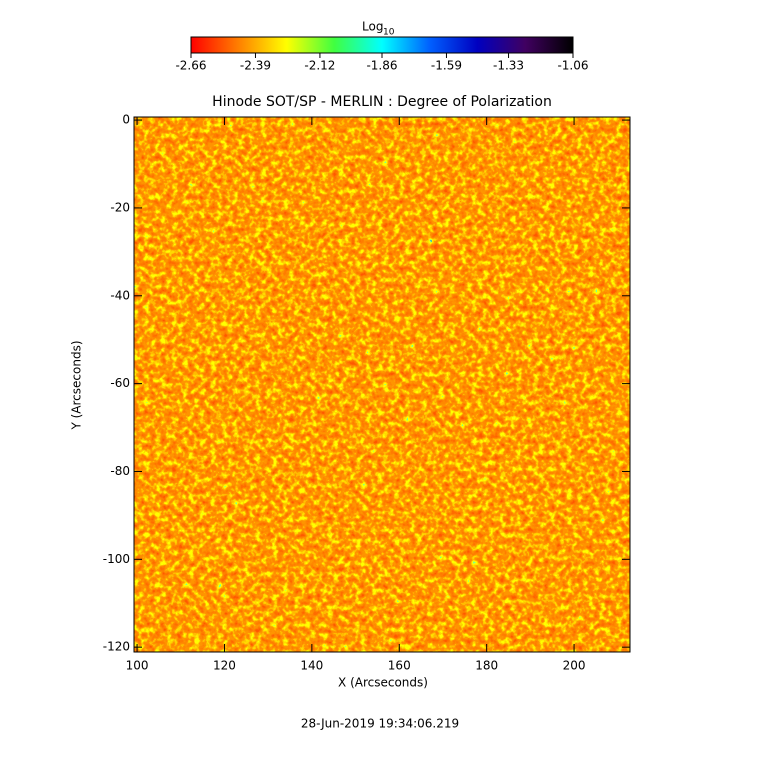 The height and width of the screenshot is (768, 764). Describe the element at coordinates (120, 207) in the screenshot. I see `y-tick-label: -20` at that location.